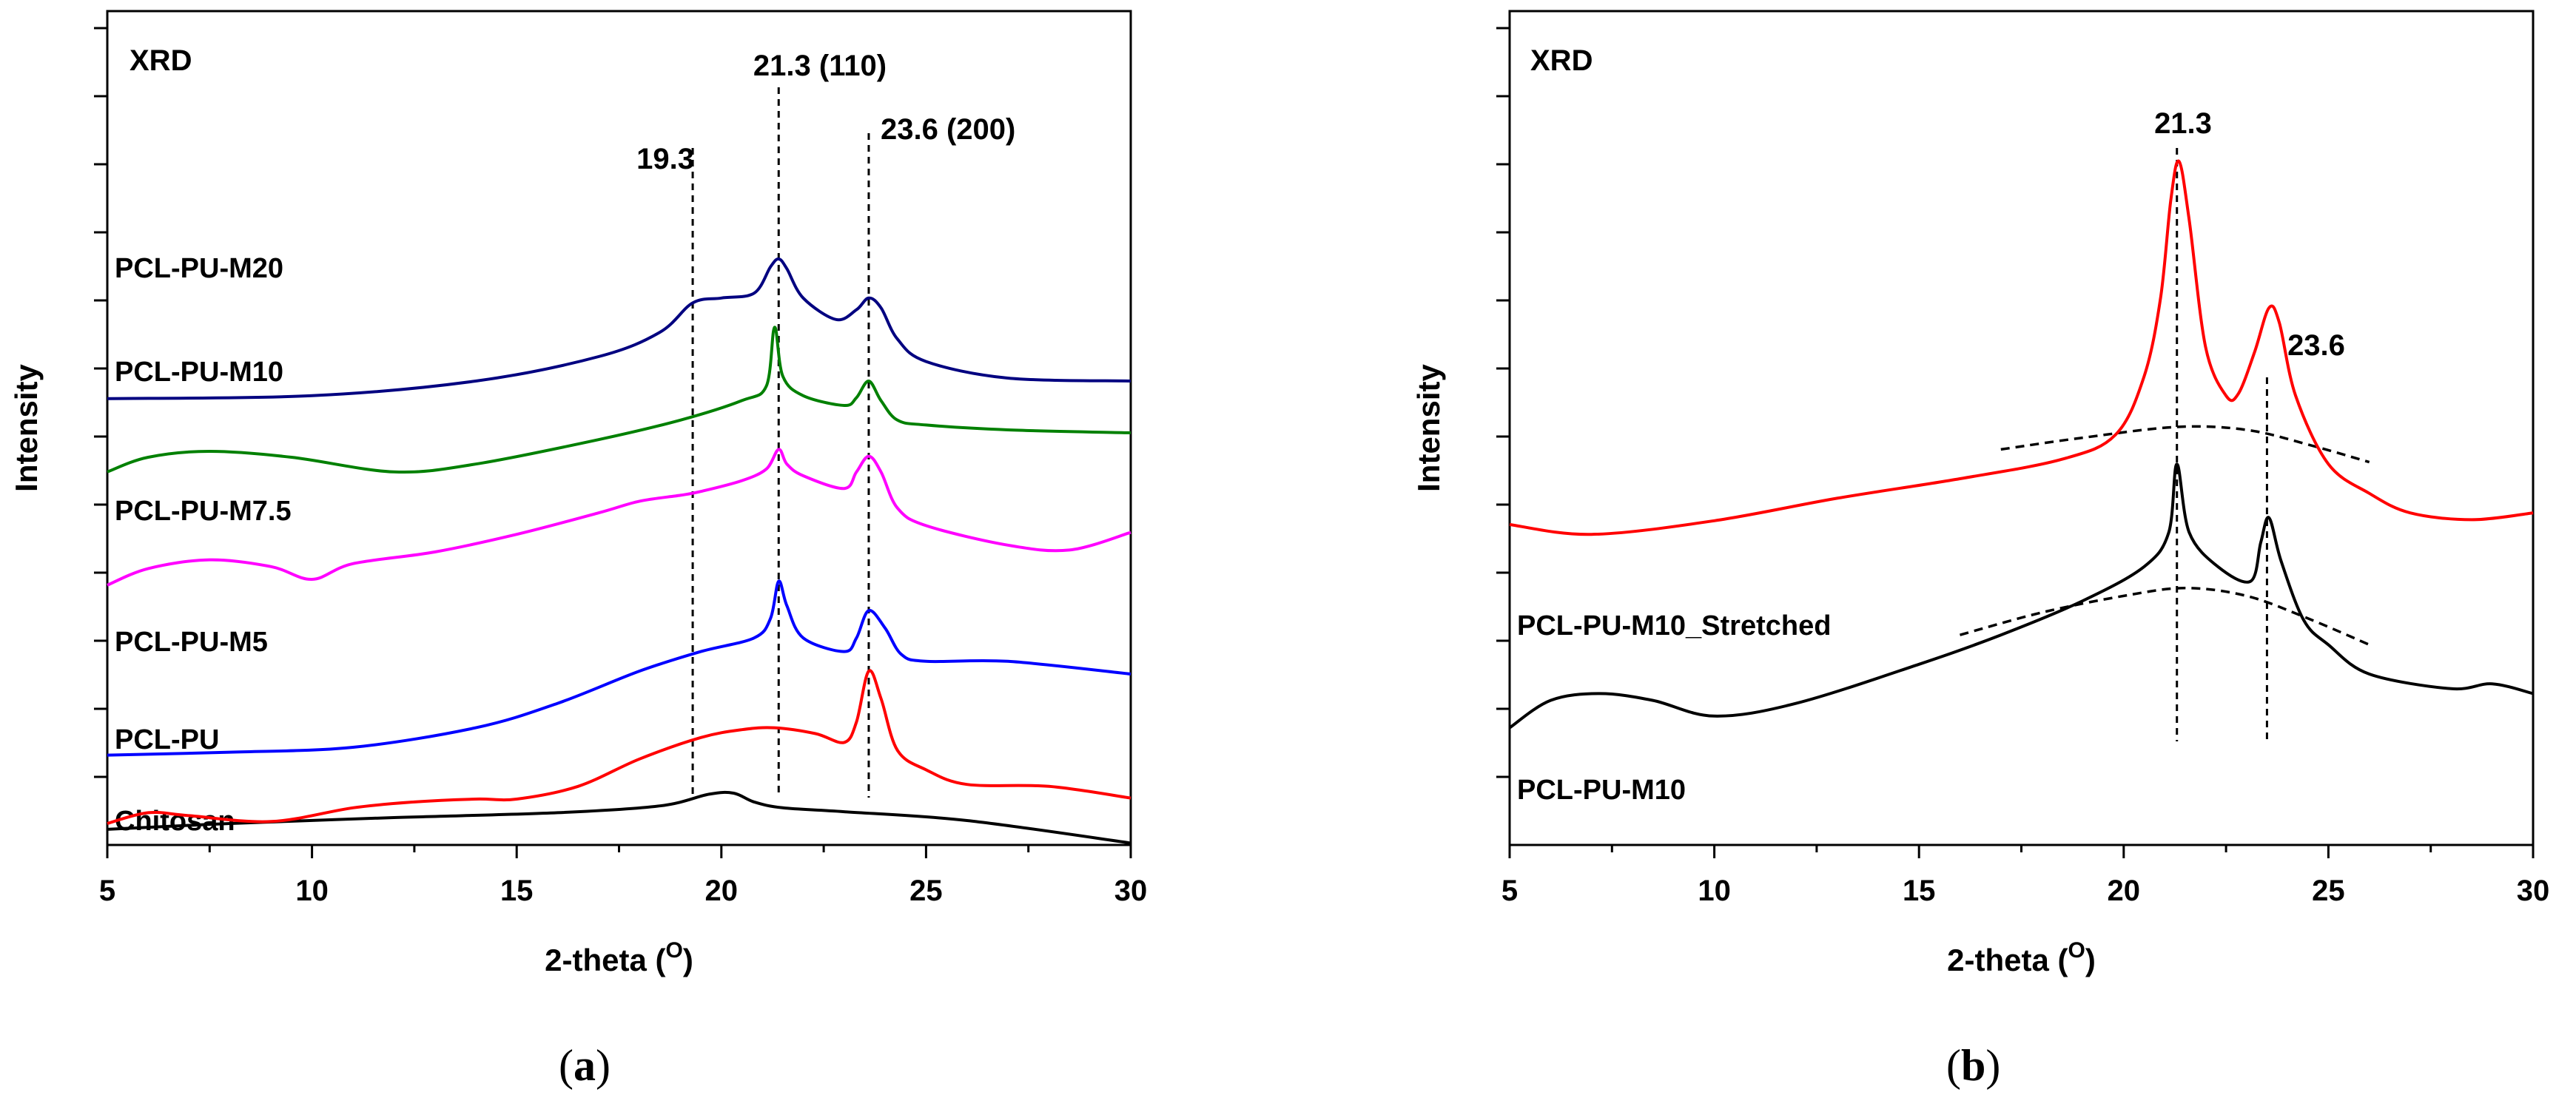 The width and height of the screenshot is (2576, 1098). Describe the element at coordinates (2021, 347) in the screenshot. I see `series-line-pcl-pu-m10-stretched` at that location.